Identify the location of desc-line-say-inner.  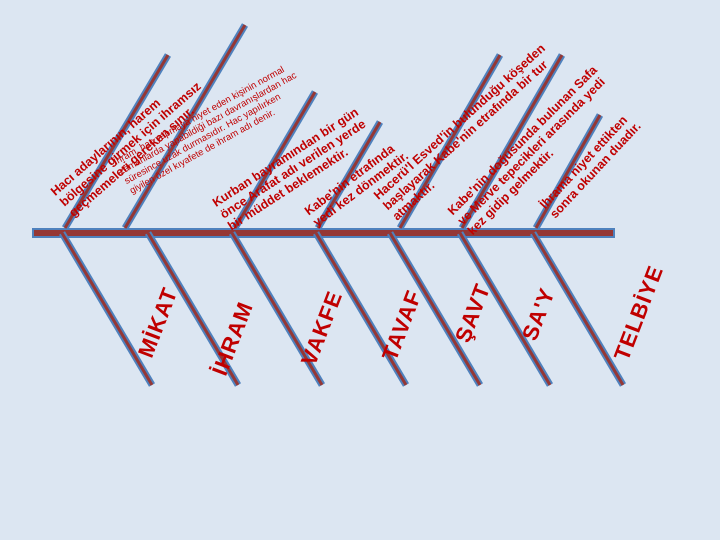
(512, 141).